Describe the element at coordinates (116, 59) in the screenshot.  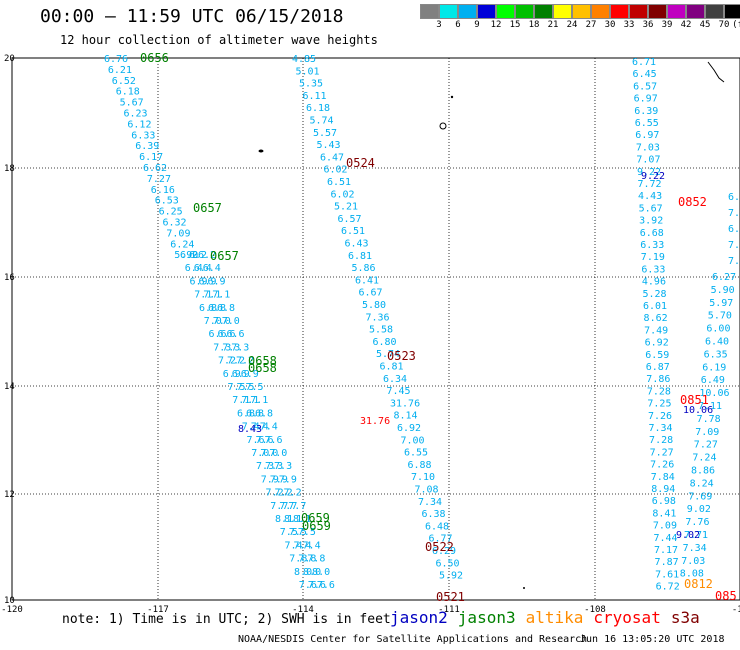
I see `wave-height-value: 6.76` at that location.